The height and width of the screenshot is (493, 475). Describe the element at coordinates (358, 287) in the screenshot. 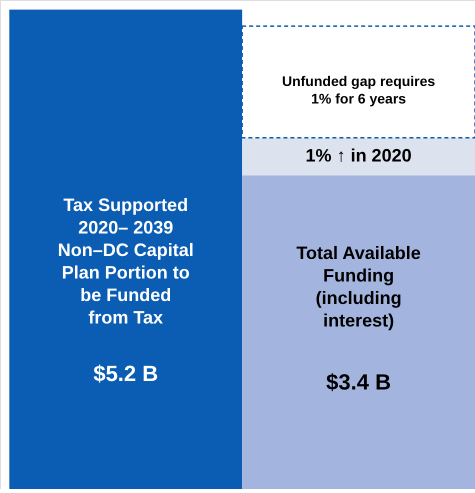

I see `annotation: Total Available Funding (including interest)` at that location.